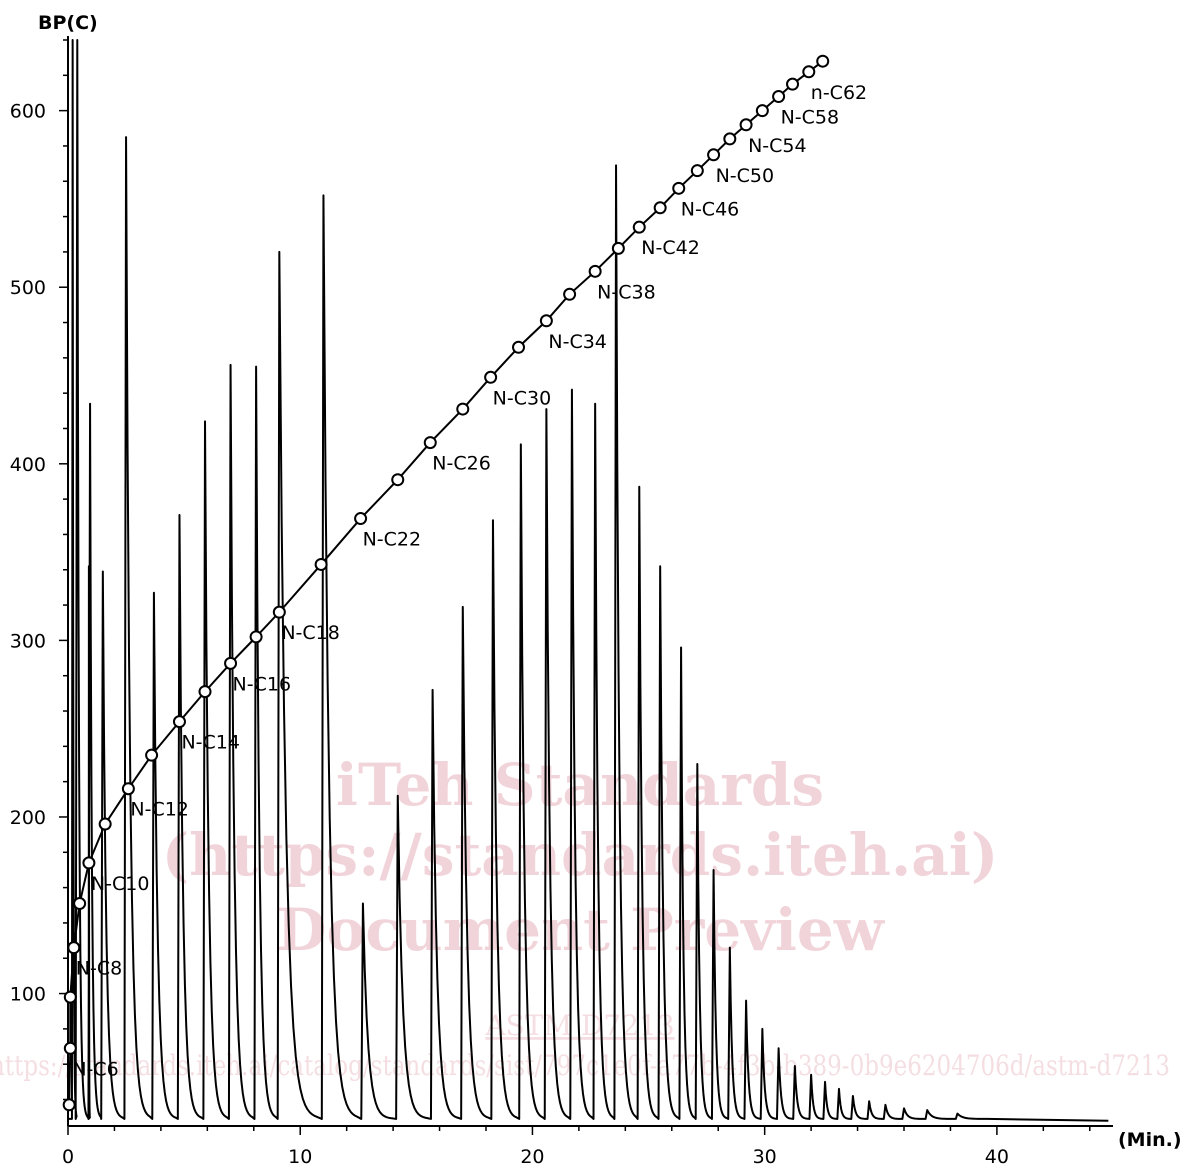 Image resolution: width=1185 pixels, height=1170 pixels. Describe the element at coordinates (300, 1157) in the screenshot. I see `x-tick-label: 10` at that location.